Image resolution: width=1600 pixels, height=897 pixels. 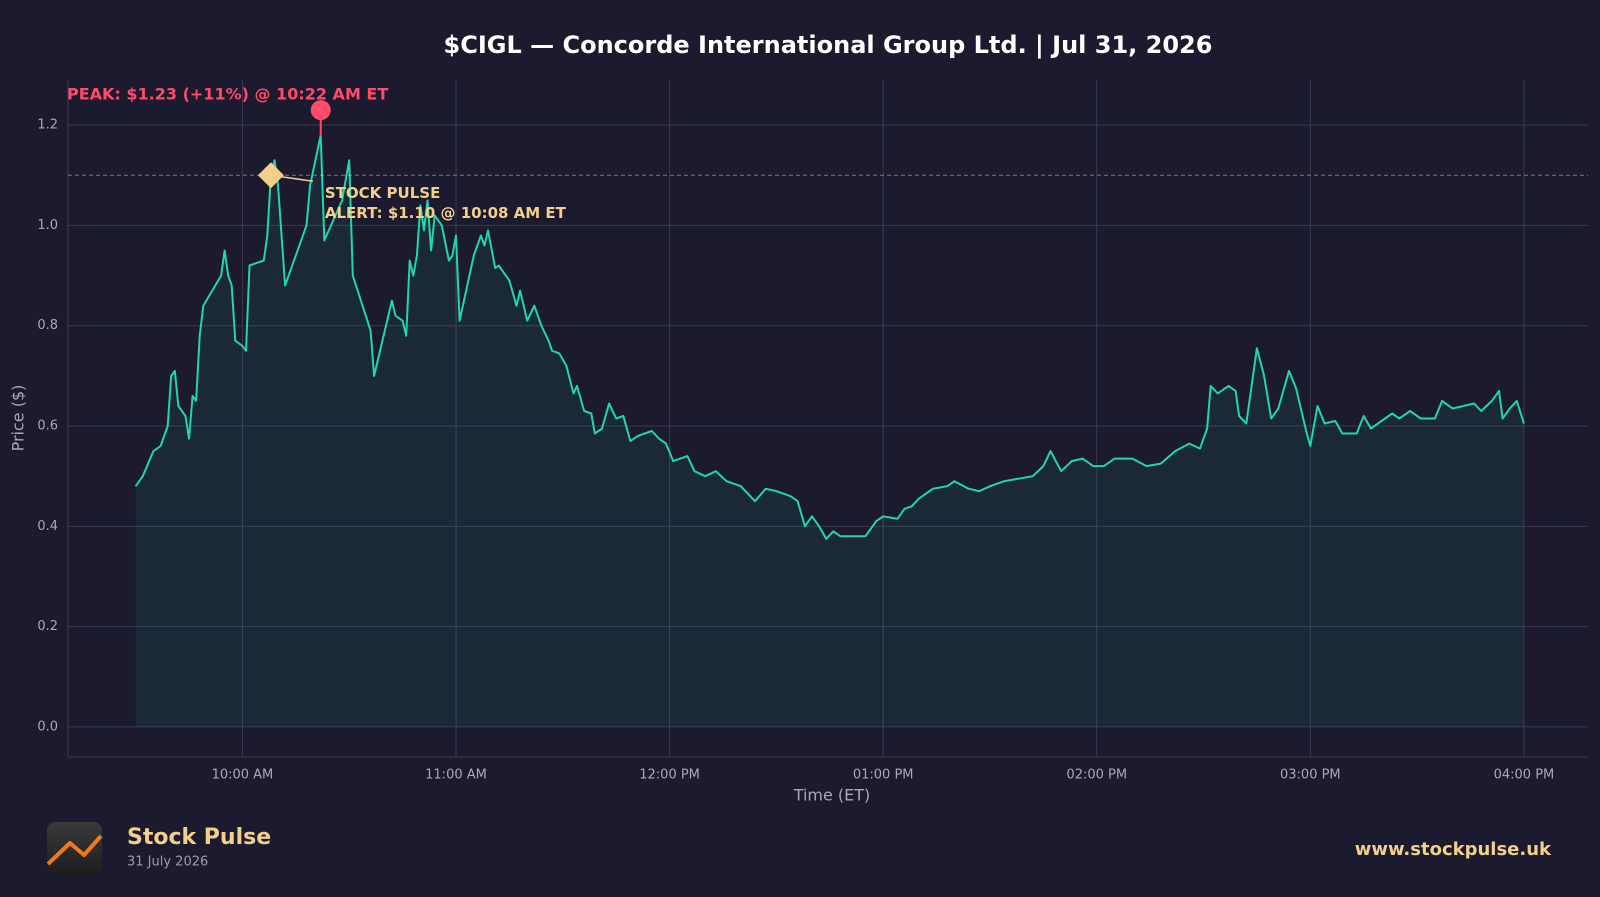 What do you see at coordinates (446, 213) in the screenshot?
I see `alert-label: ALERT: $1.10 @ 10:08 AM ET` at bounding box center [446, 213].